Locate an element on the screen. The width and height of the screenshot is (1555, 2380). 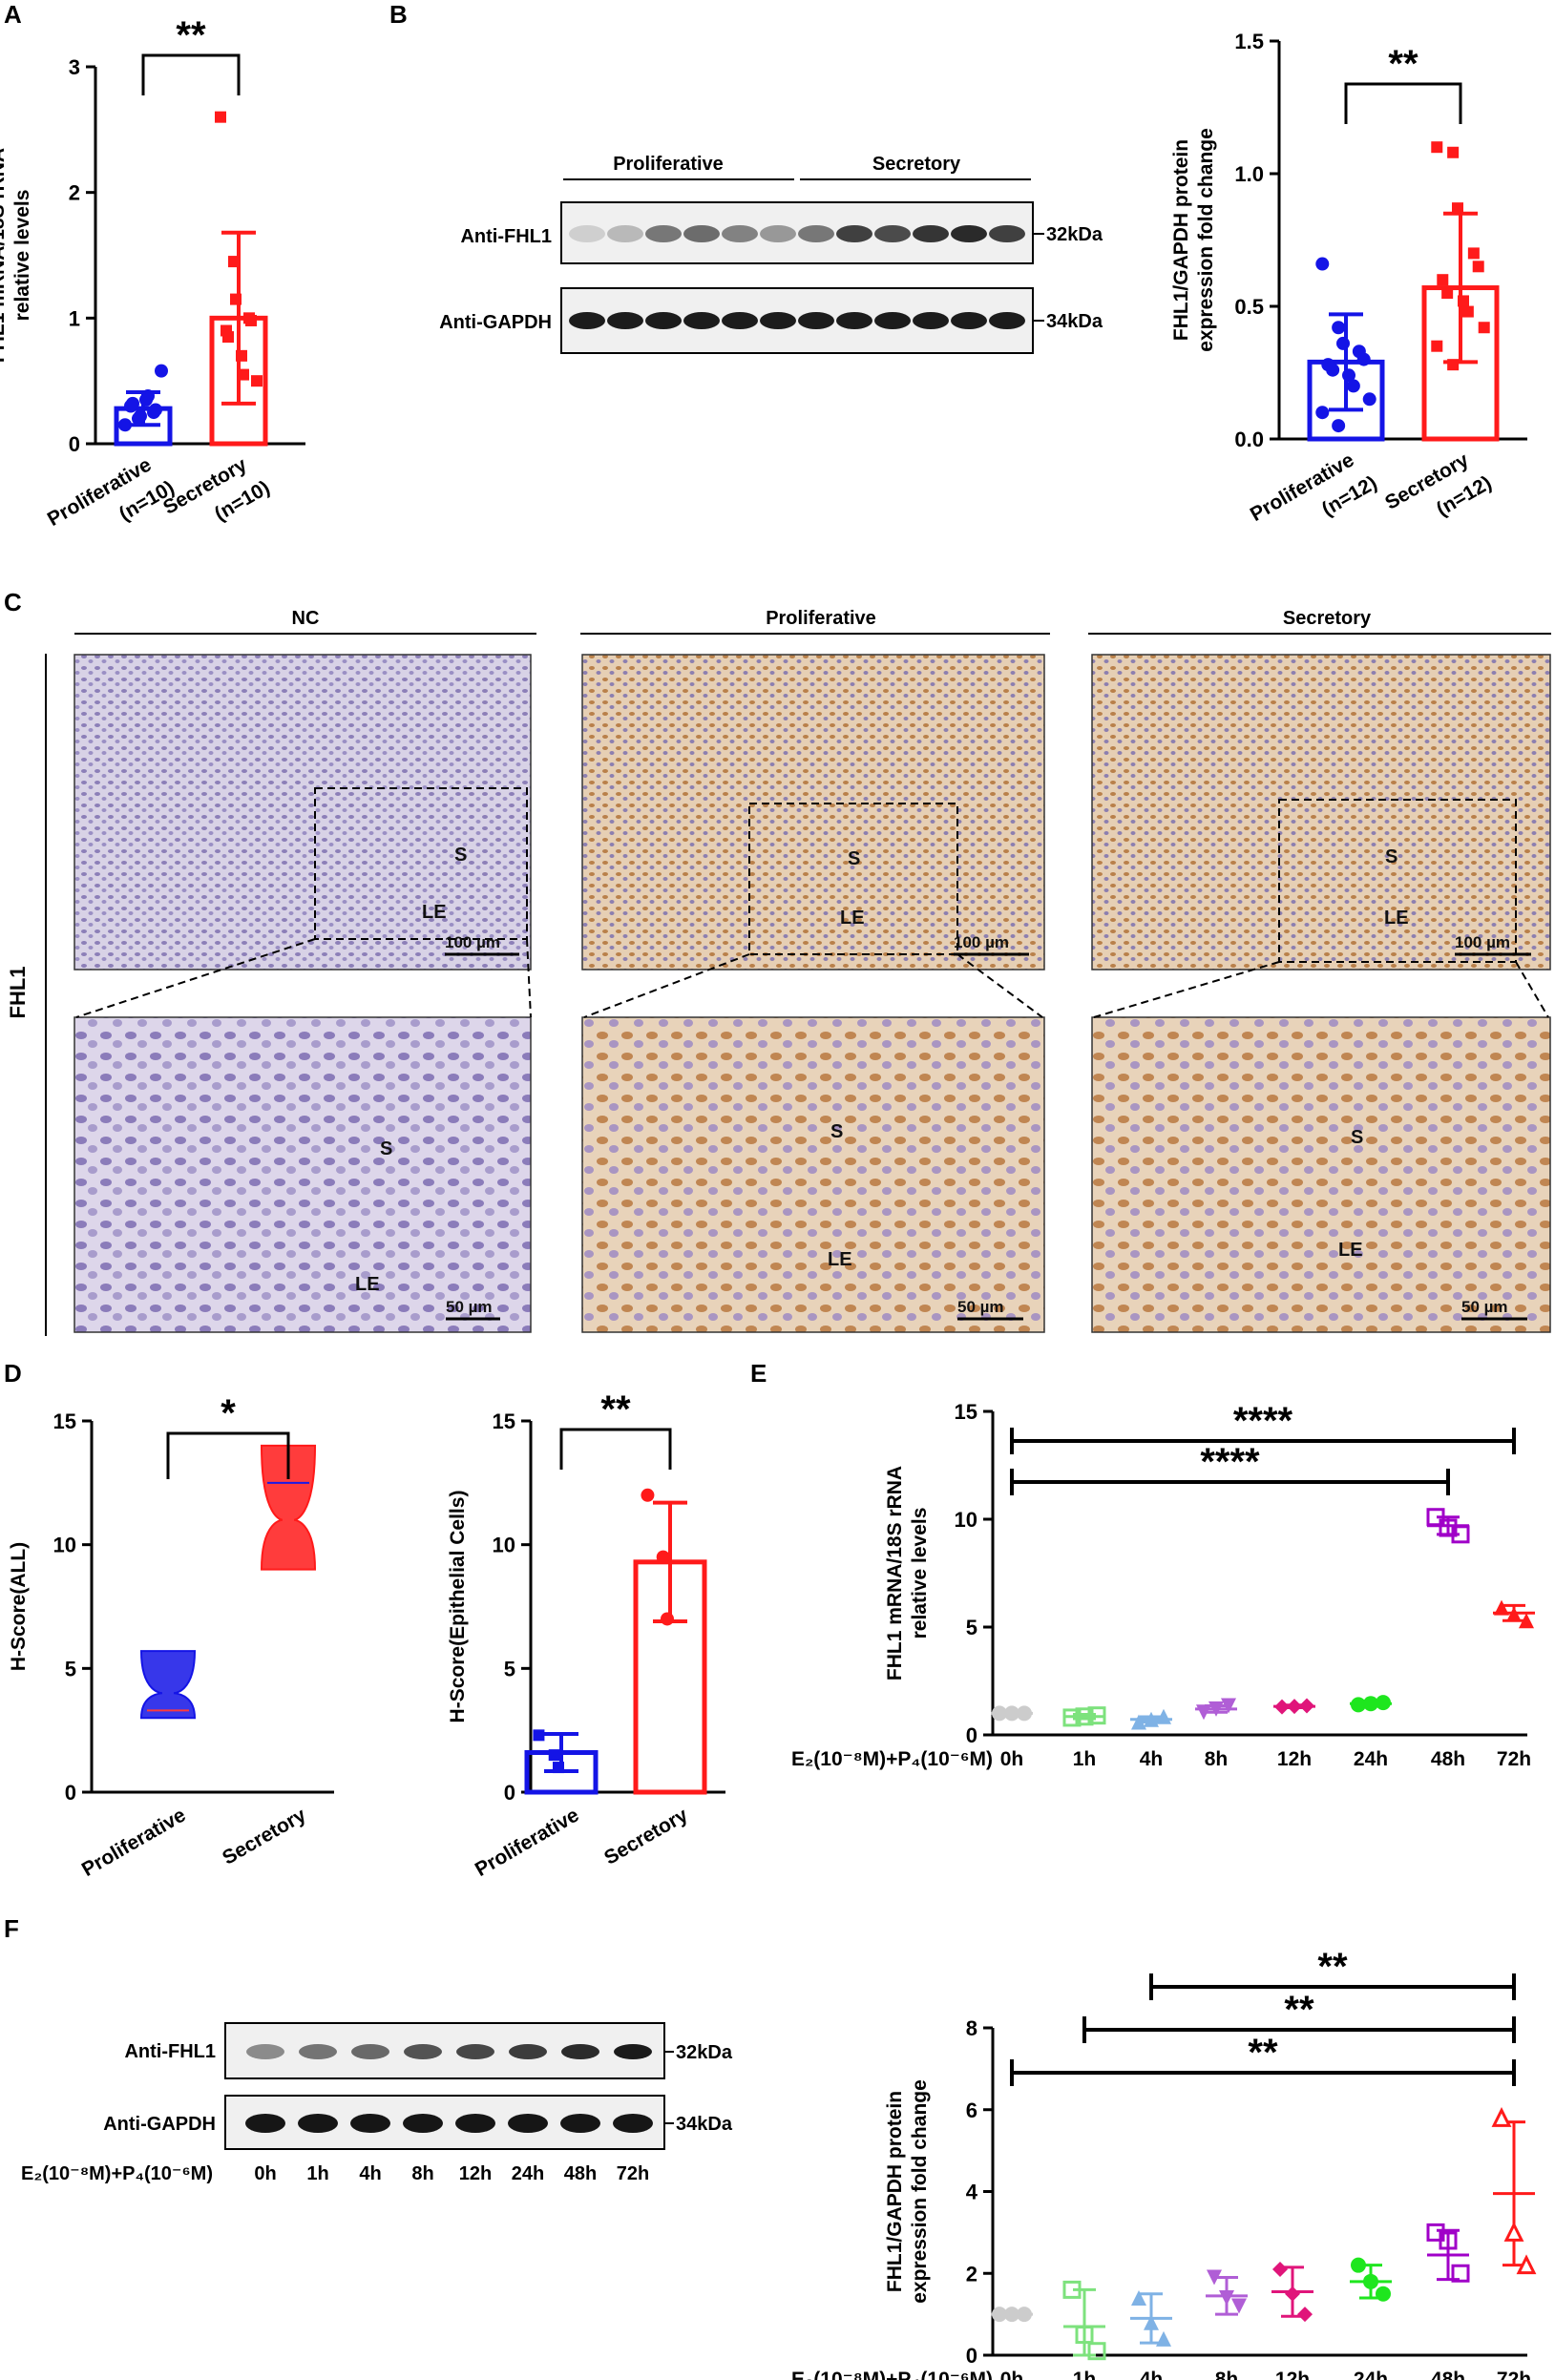
ihc-image-nc-low is located at coordinates (303, 812).